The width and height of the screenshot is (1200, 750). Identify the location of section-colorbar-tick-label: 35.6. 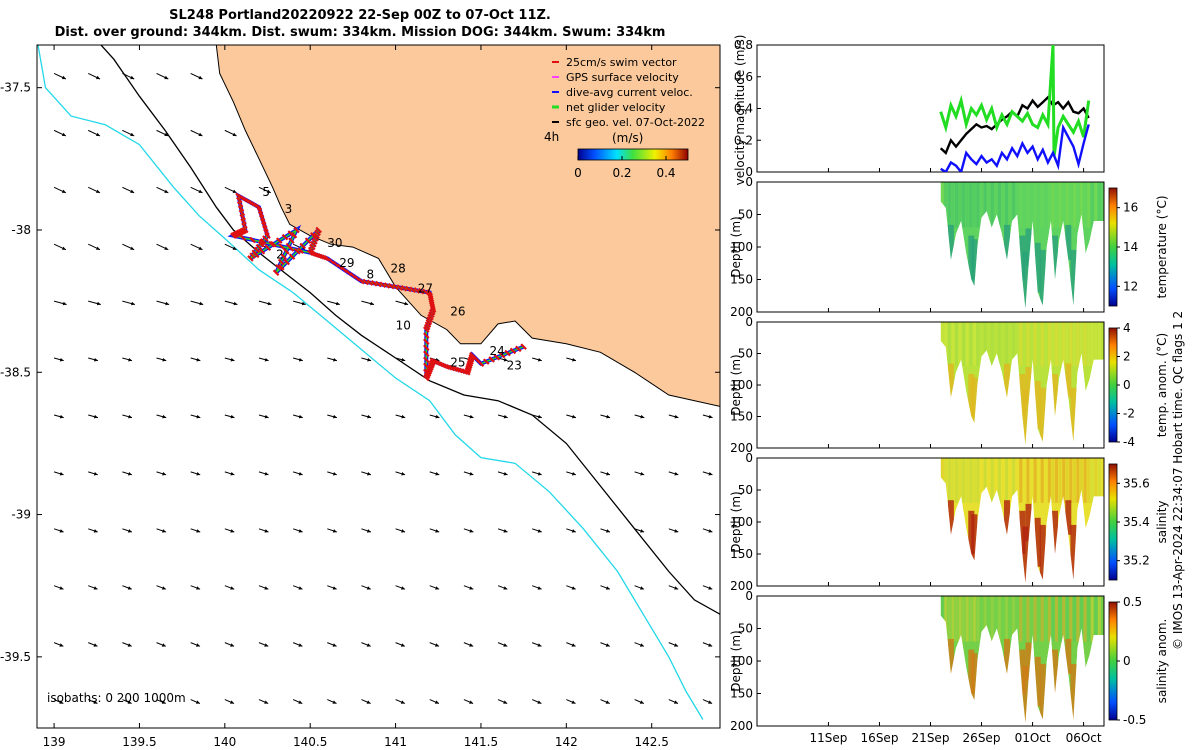
(1136, 483).